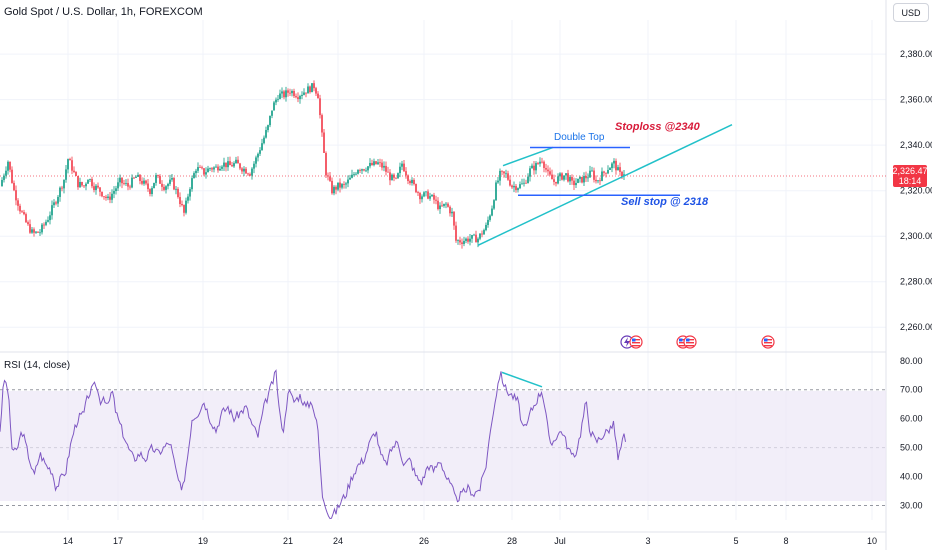 This screenshot has height=550, width=932. Describe the element at coordinates (203, 541) in the screenshot. I see `time-tick-label: 19` at that location.